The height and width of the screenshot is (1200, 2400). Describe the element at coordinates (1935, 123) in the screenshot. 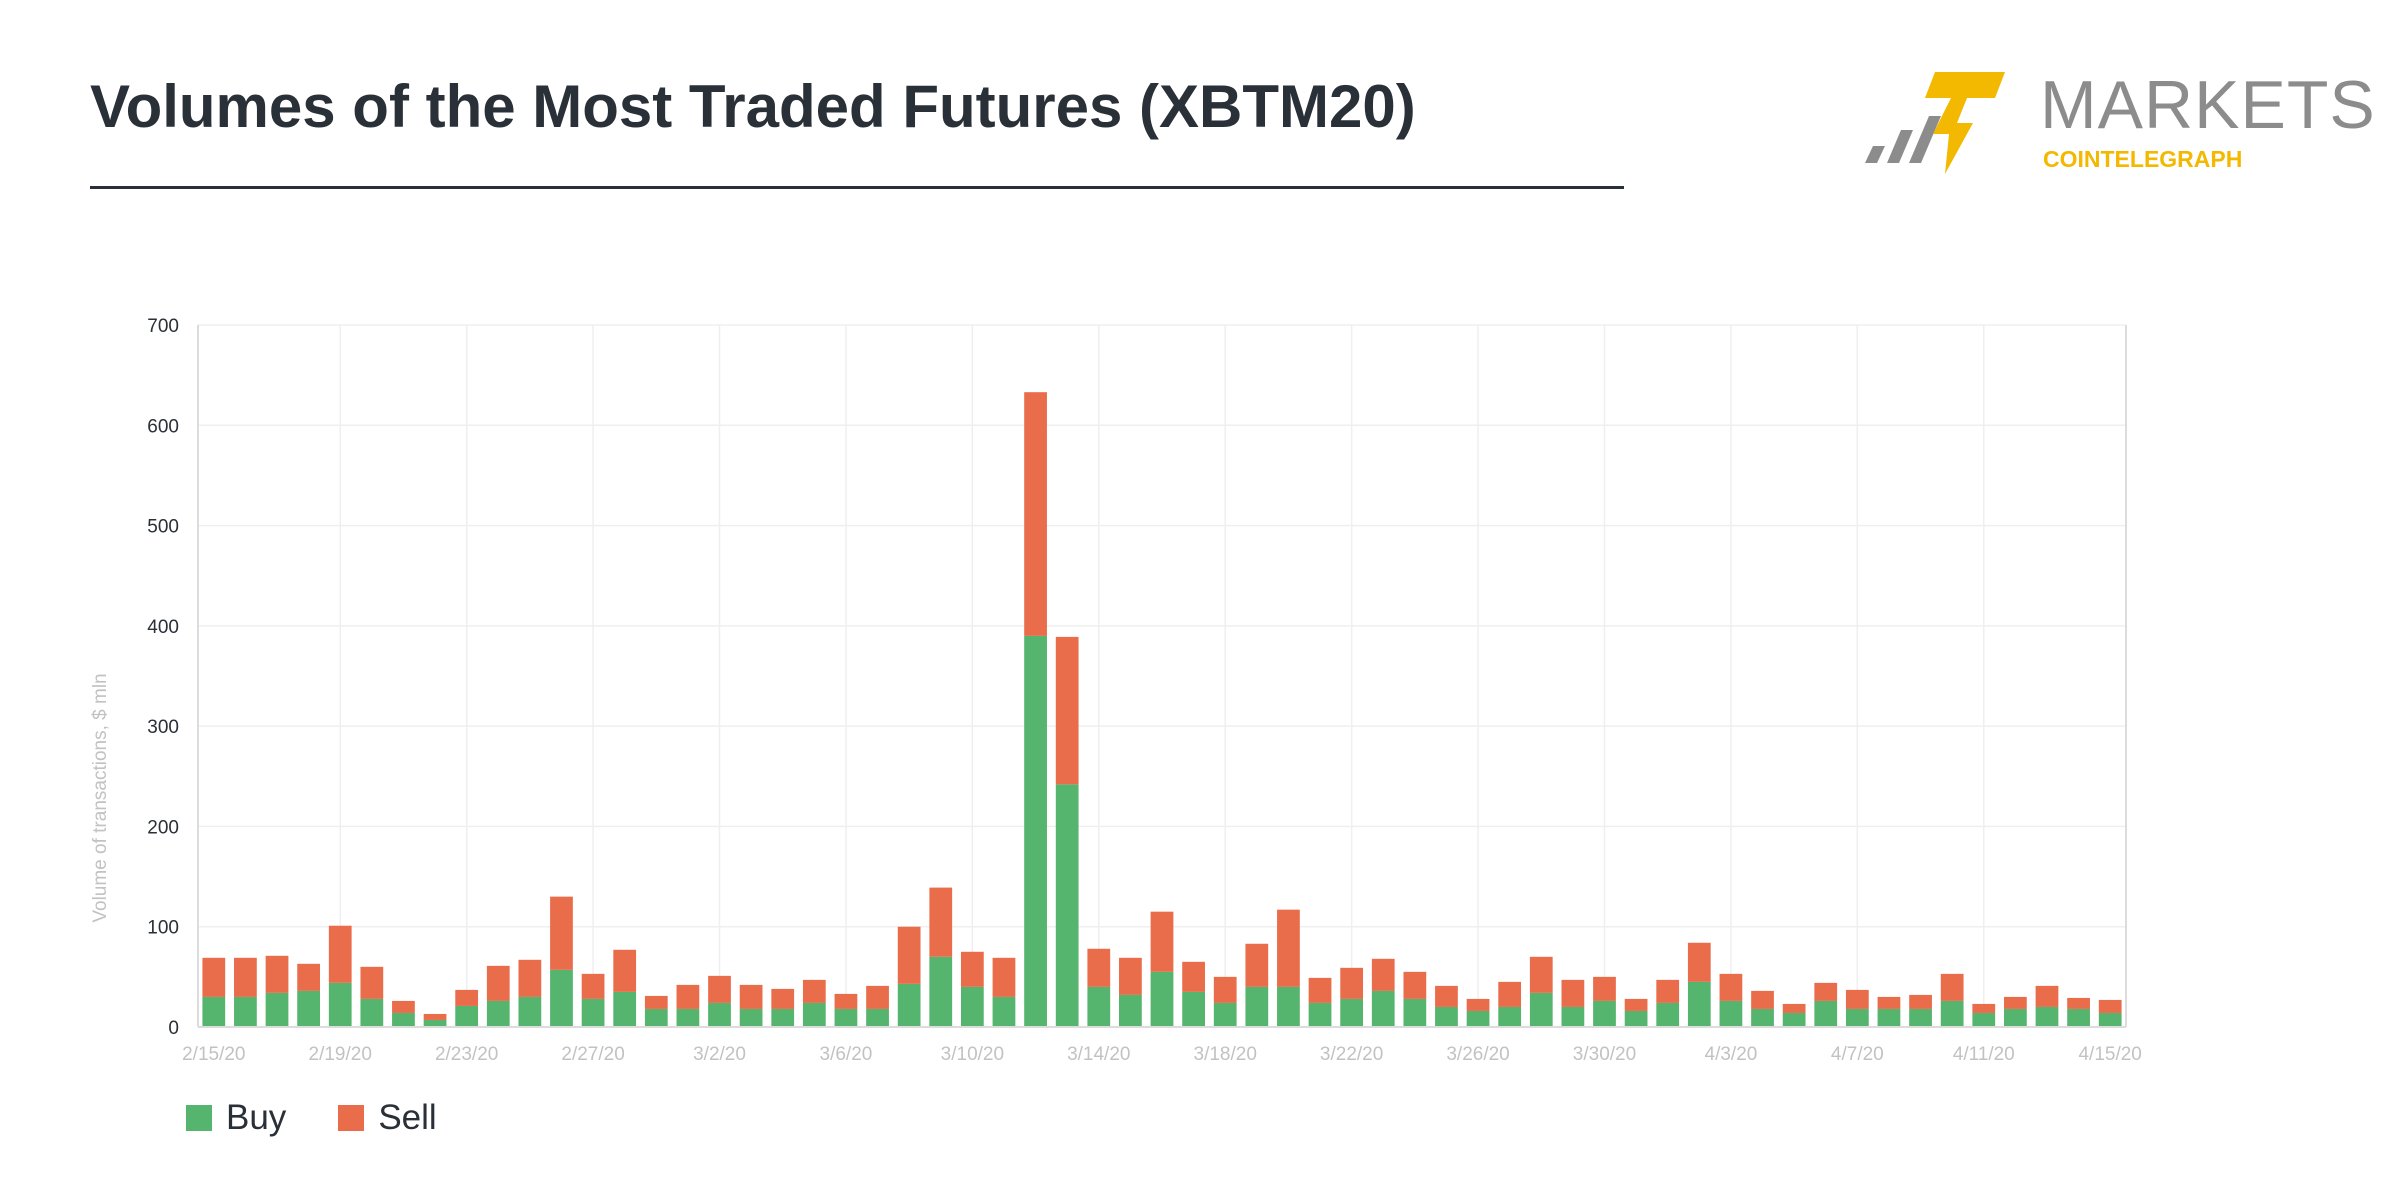

I see `lightning-chart-icon` at that location.